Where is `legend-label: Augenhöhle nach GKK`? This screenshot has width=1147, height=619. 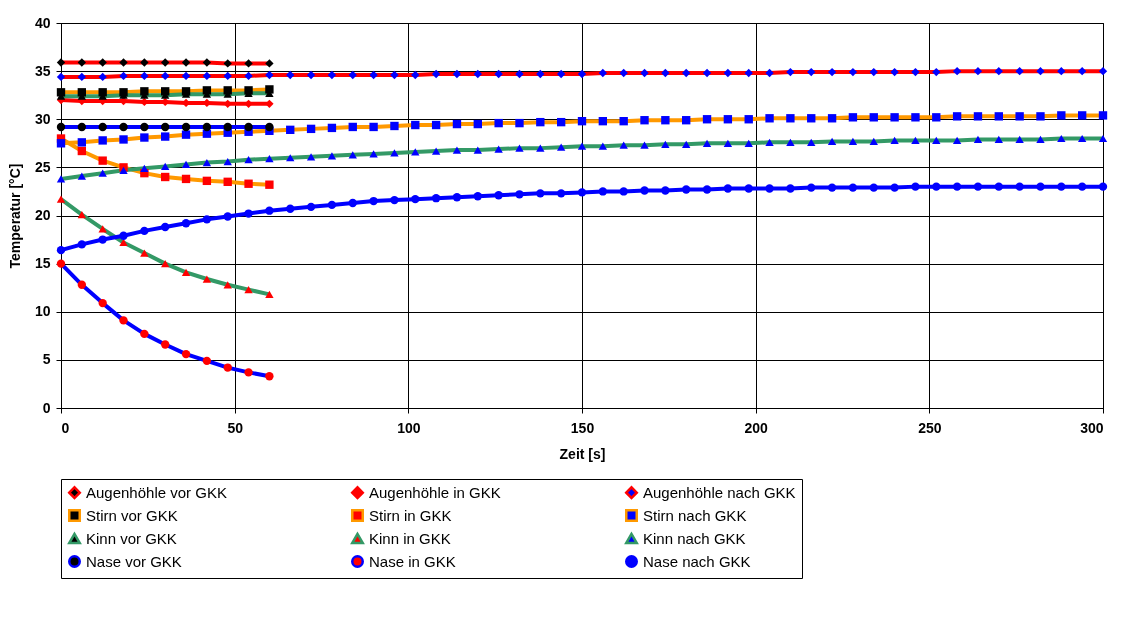 legend-label: Augenhöhle nach GKK is located at coordinates (719, 492).